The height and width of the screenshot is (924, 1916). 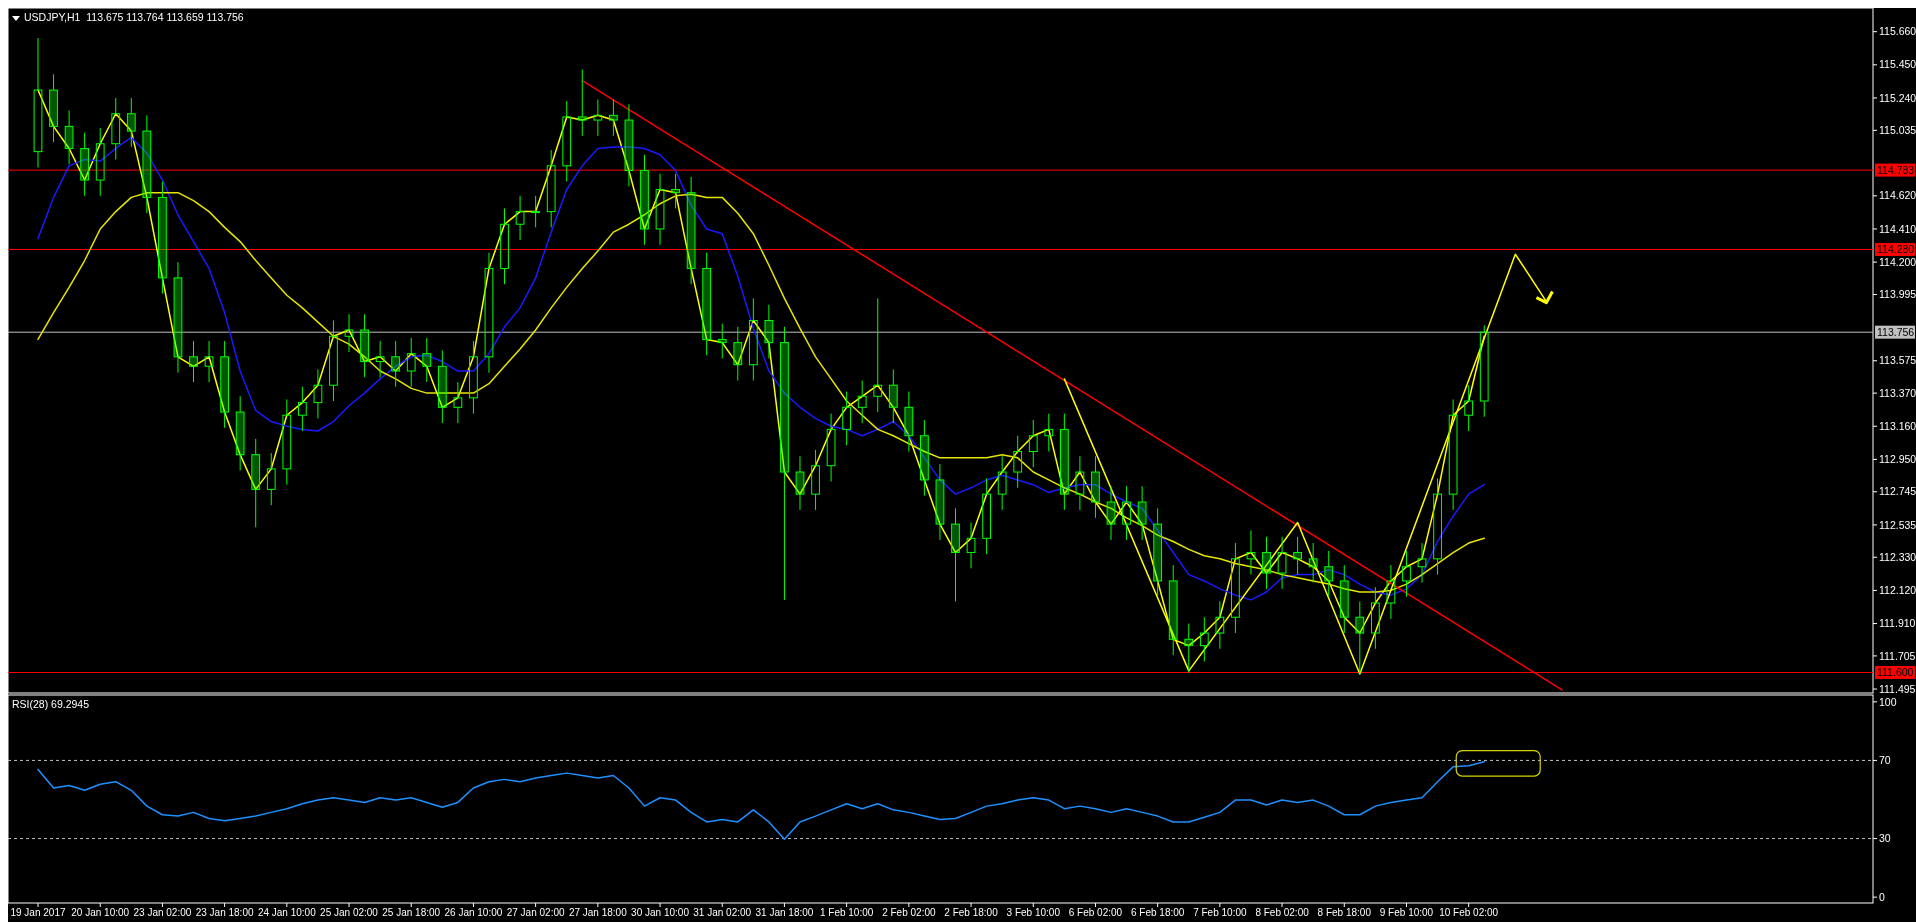 What do you see at coordinates (1220, 912) in the screenshot?
I see `x-tick-label: 7 Feb 10:00` at bounding box center [1220, 912].